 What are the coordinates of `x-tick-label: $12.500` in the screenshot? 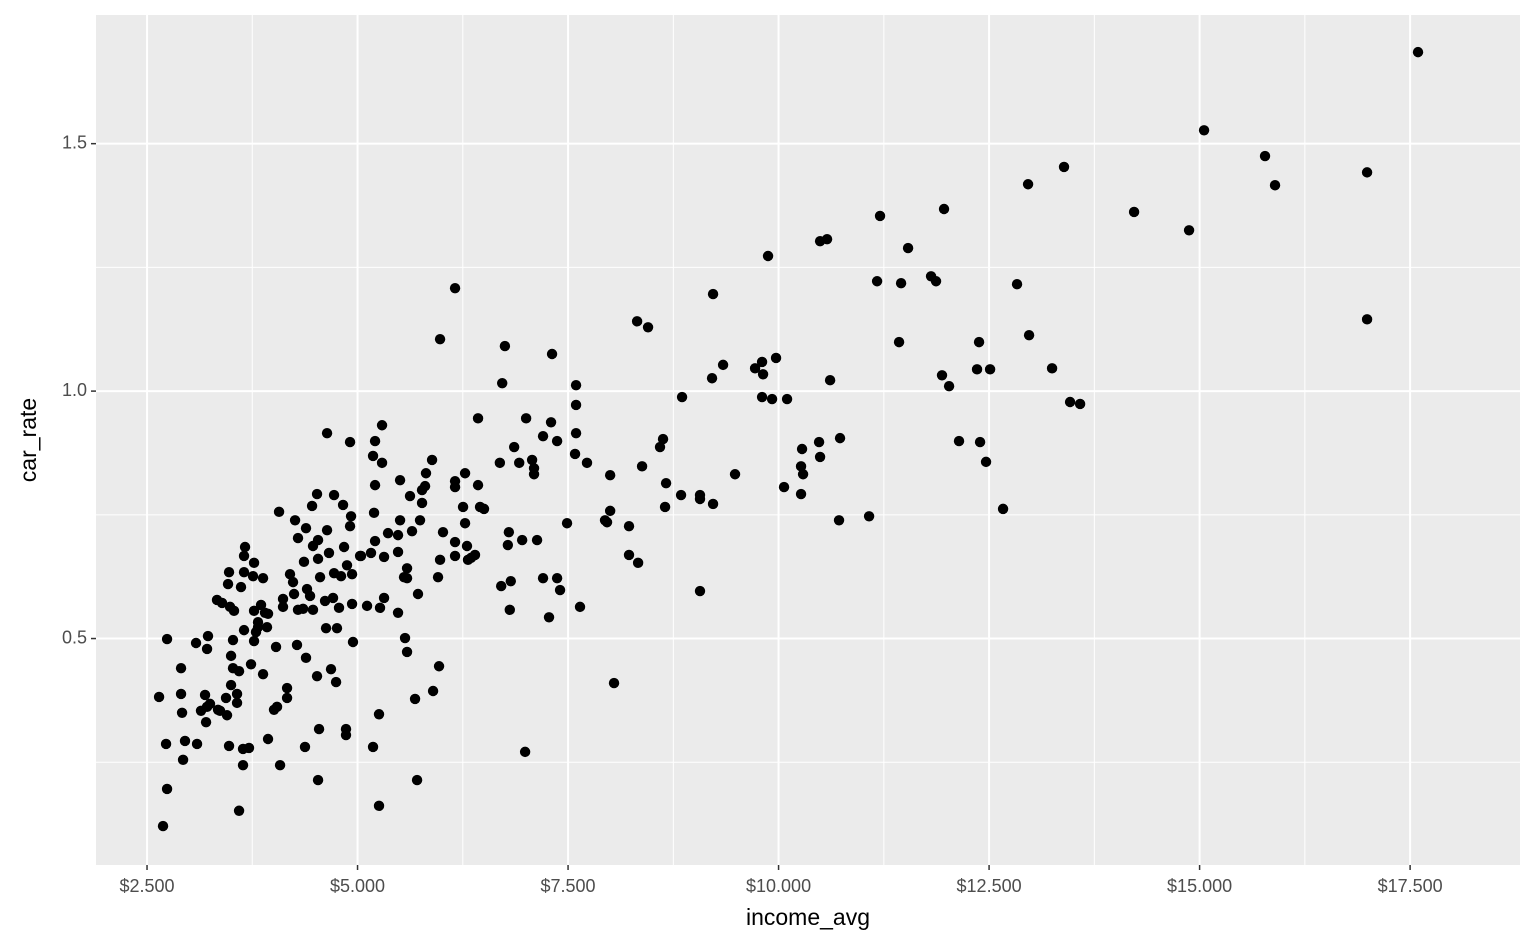 It's located at (989, 886).